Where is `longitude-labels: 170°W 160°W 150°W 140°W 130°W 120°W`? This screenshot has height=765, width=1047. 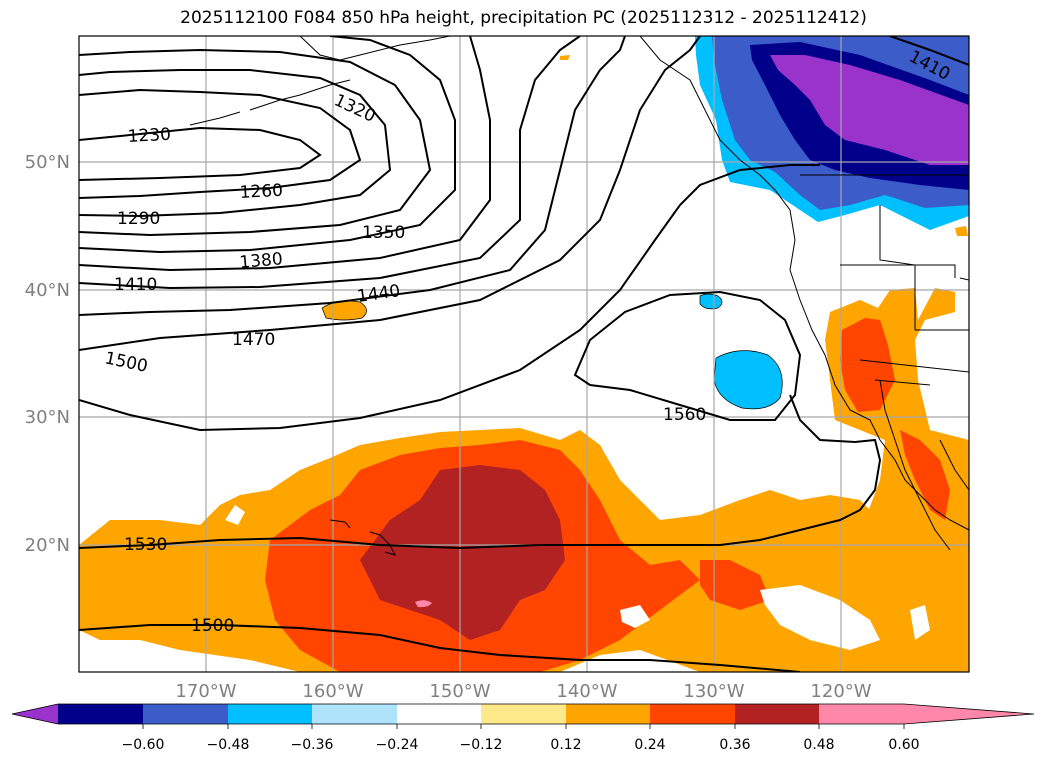 longitude-labels: 170°W 160°W 150°W 140°W 130°W 120°W is located at coordinates (523, 691).